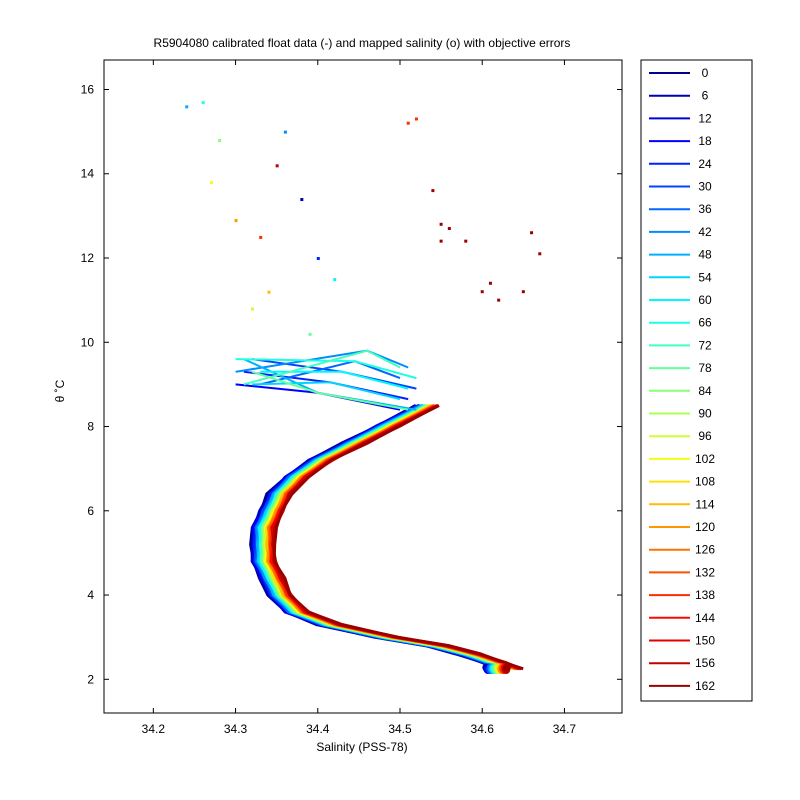 This screenshot has height=800, width=800. Describe the element at coordinates (60, 390) in the screenshot. I see `y-axis-label: θ ˚C` at that location.